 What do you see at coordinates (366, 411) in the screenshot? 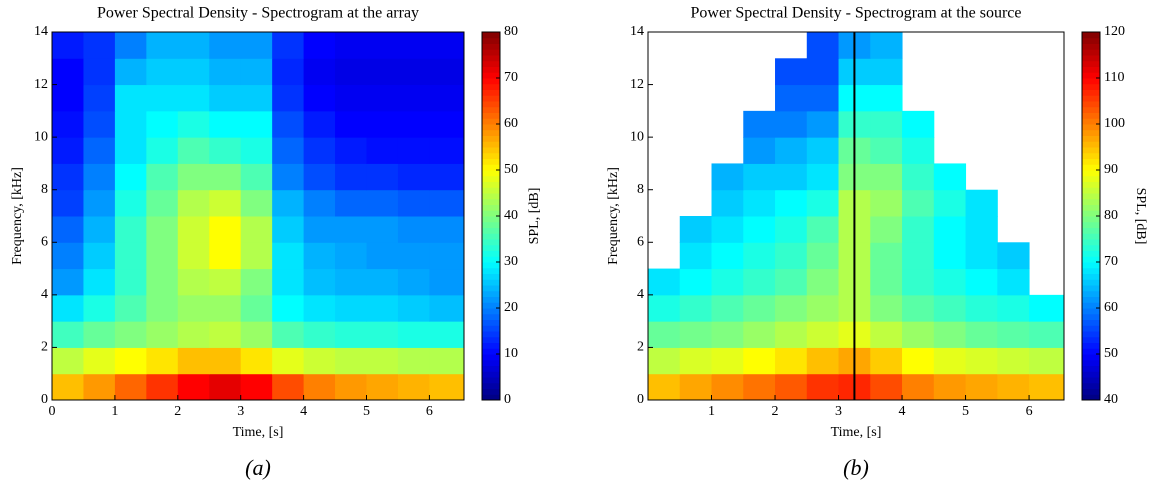
I see `x-tick-label: 5` at bounding box center [366, 411].